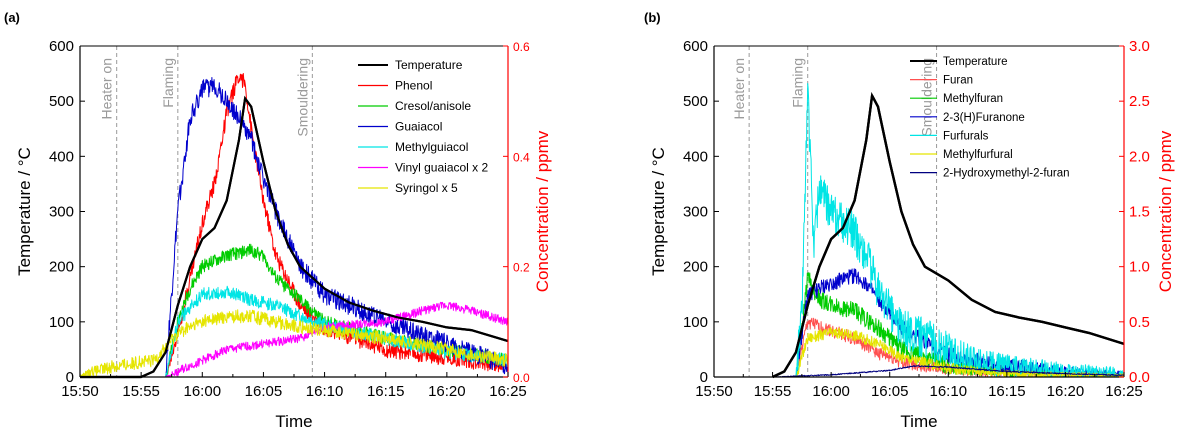 The image size is (1179, 437). What do you see at coordinates (433, 106) in the screenshot?
I see `legend-label: Cresol/anisole` at bounding box center [433, 106].